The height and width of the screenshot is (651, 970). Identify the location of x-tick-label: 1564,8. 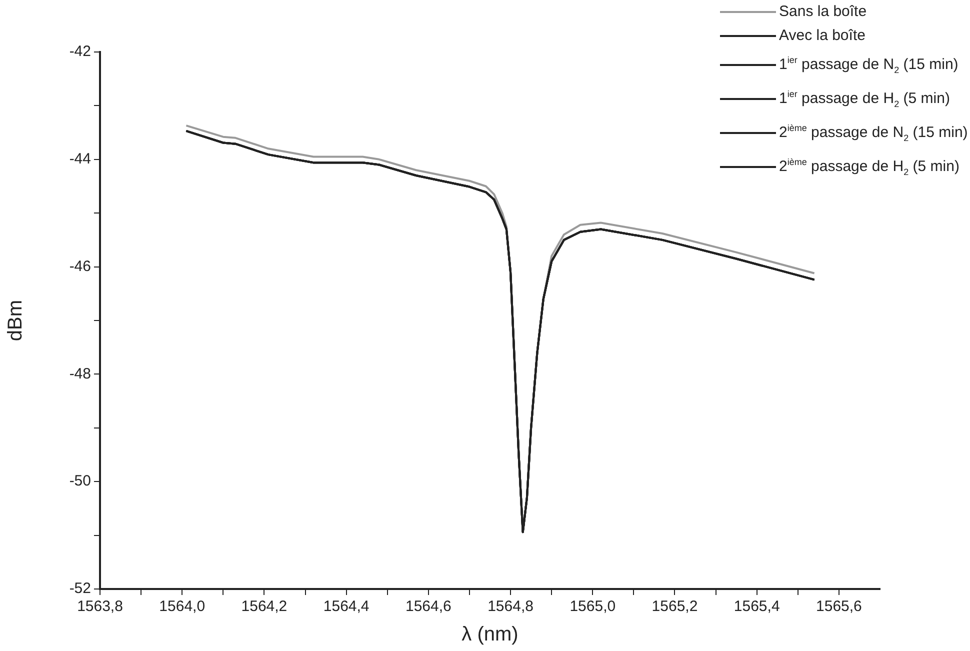
(511, 607).